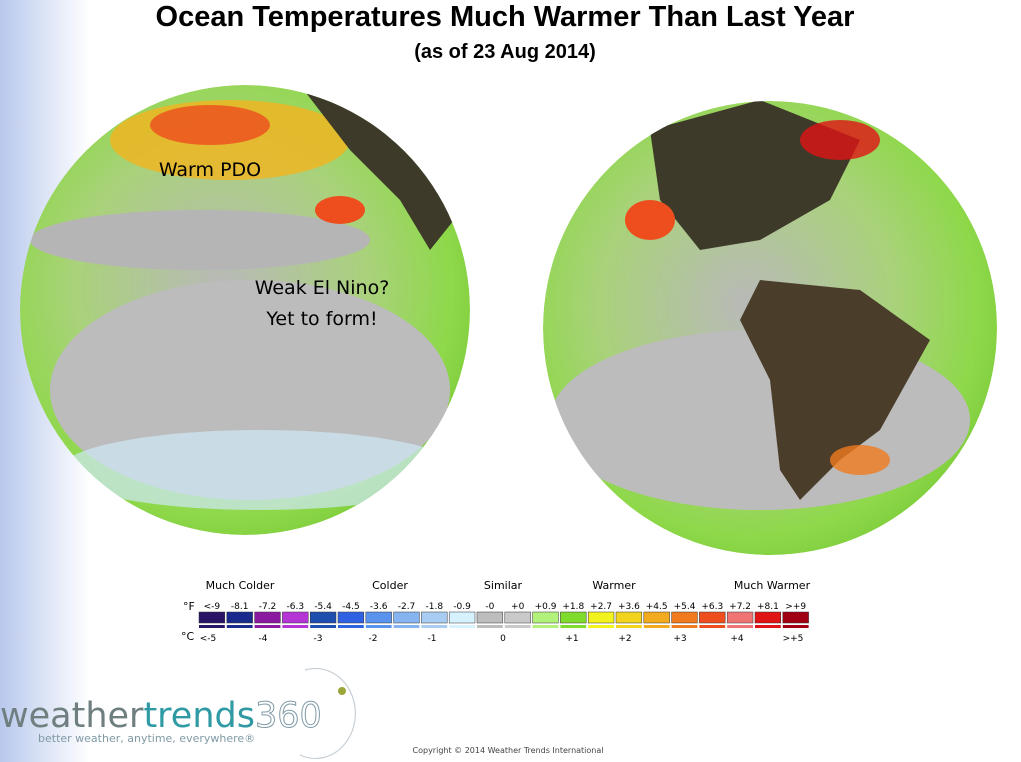 This screenshot has height=762, width=1021. I want to click on f-label: -5.4, so click(323, 607).